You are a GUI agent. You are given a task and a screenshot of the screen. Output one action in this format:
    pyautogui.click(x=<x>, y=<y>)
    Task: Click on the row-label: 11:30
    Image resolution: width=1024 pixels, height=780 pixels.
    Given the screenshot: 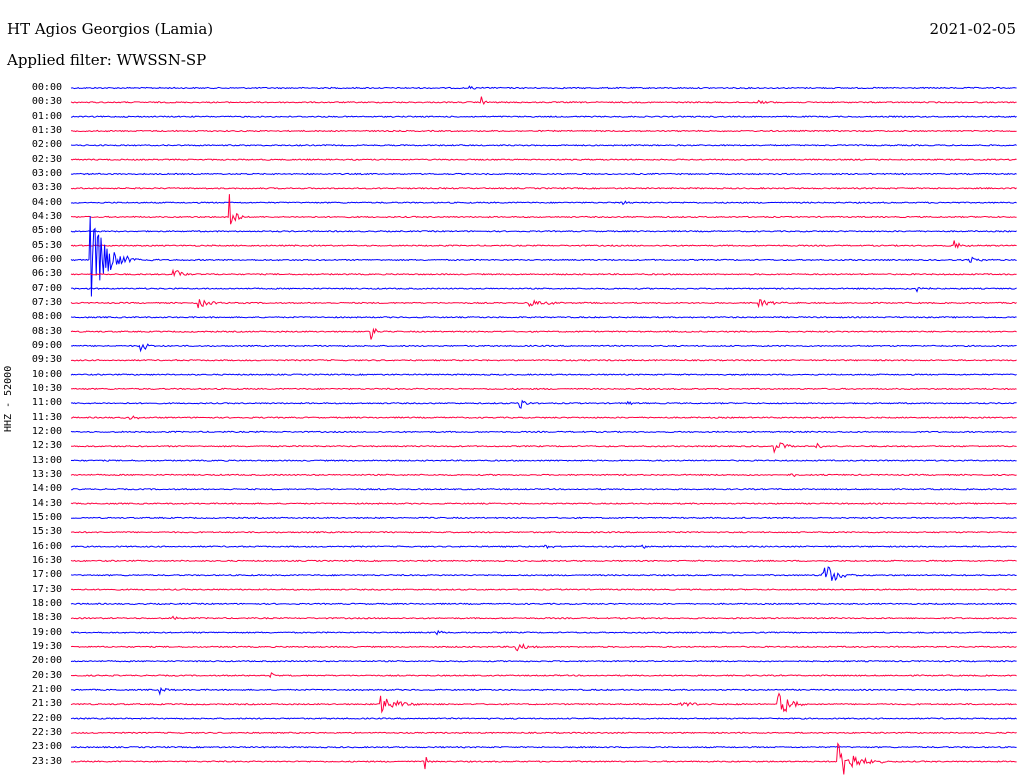 What is the action you would take?
    pyautogui.click(x=46, y=417)
    